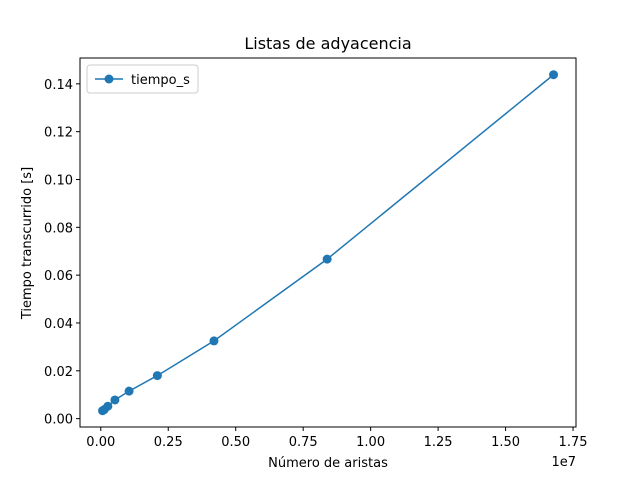 This screenshot has height=480, width=640. I want to click on legend-marker, so click(109, 79).